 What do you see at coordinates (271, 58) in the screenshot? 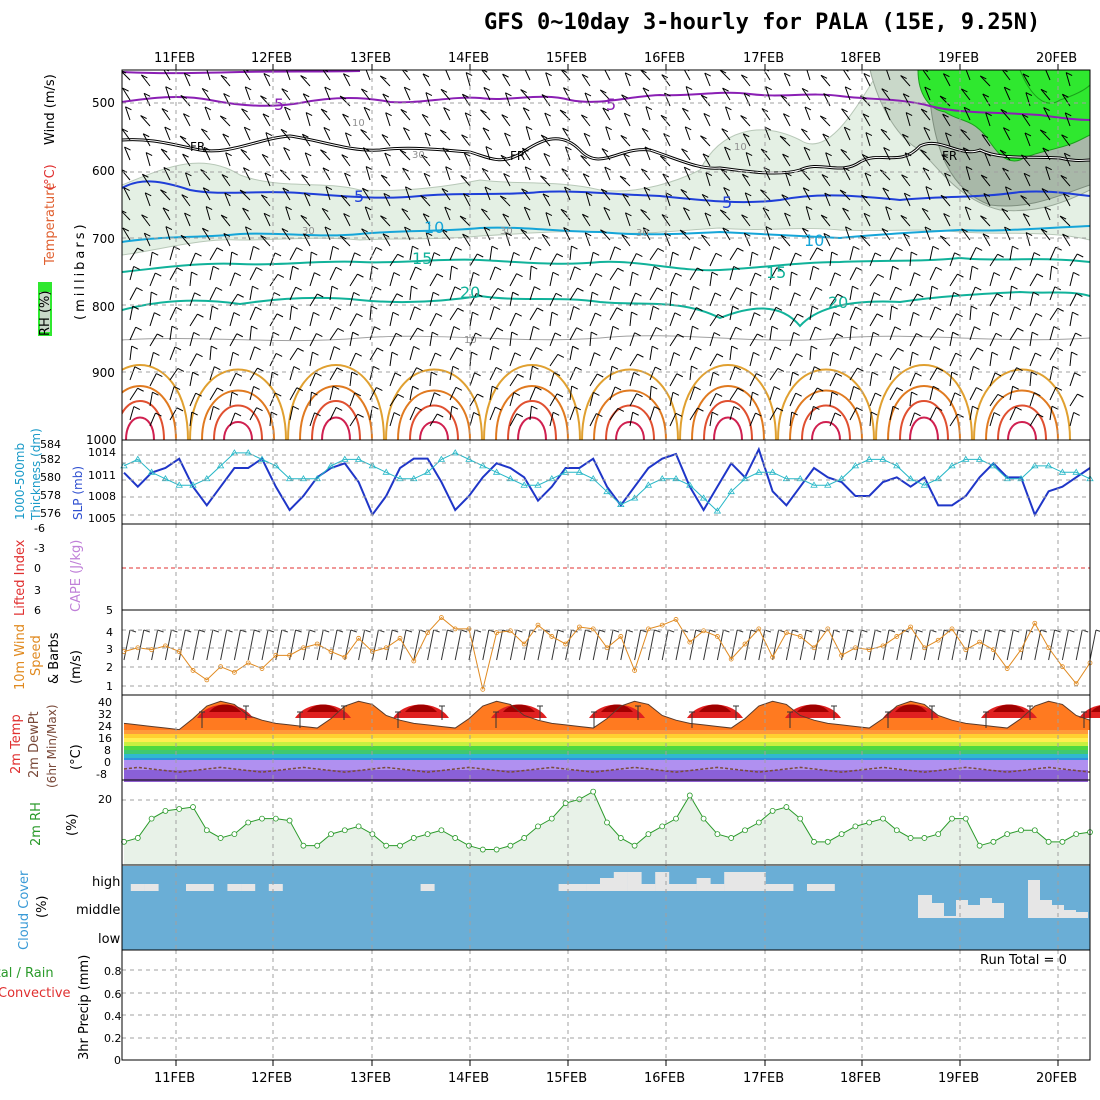
I see `date-label-top: 12FEB` at bounding box center [271, 58].